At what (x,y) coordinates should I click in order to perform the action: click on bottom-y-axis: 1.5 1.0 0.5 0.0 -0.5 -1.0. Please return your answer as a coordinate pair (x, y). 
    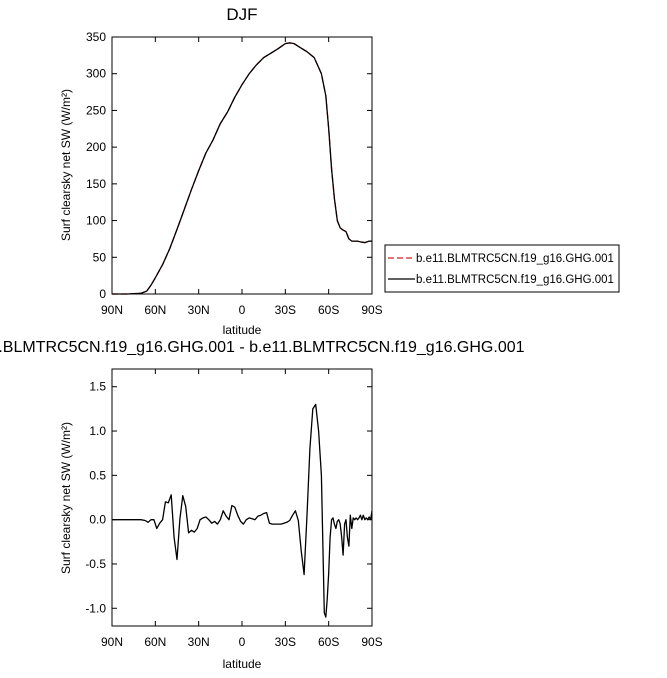
    Looking at the image, I should click on (228, 497).